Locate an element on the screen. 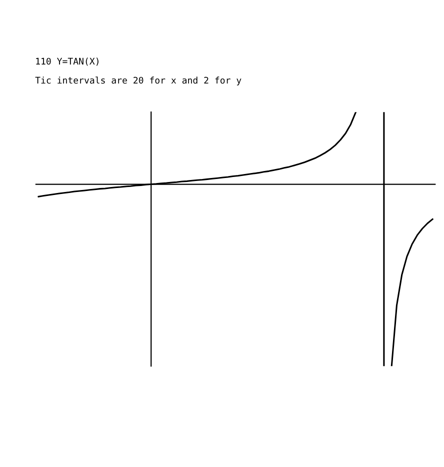  chart-subtitle: Tic intervals are 20 for x and 2 for y is located at coordinates (138, 81).